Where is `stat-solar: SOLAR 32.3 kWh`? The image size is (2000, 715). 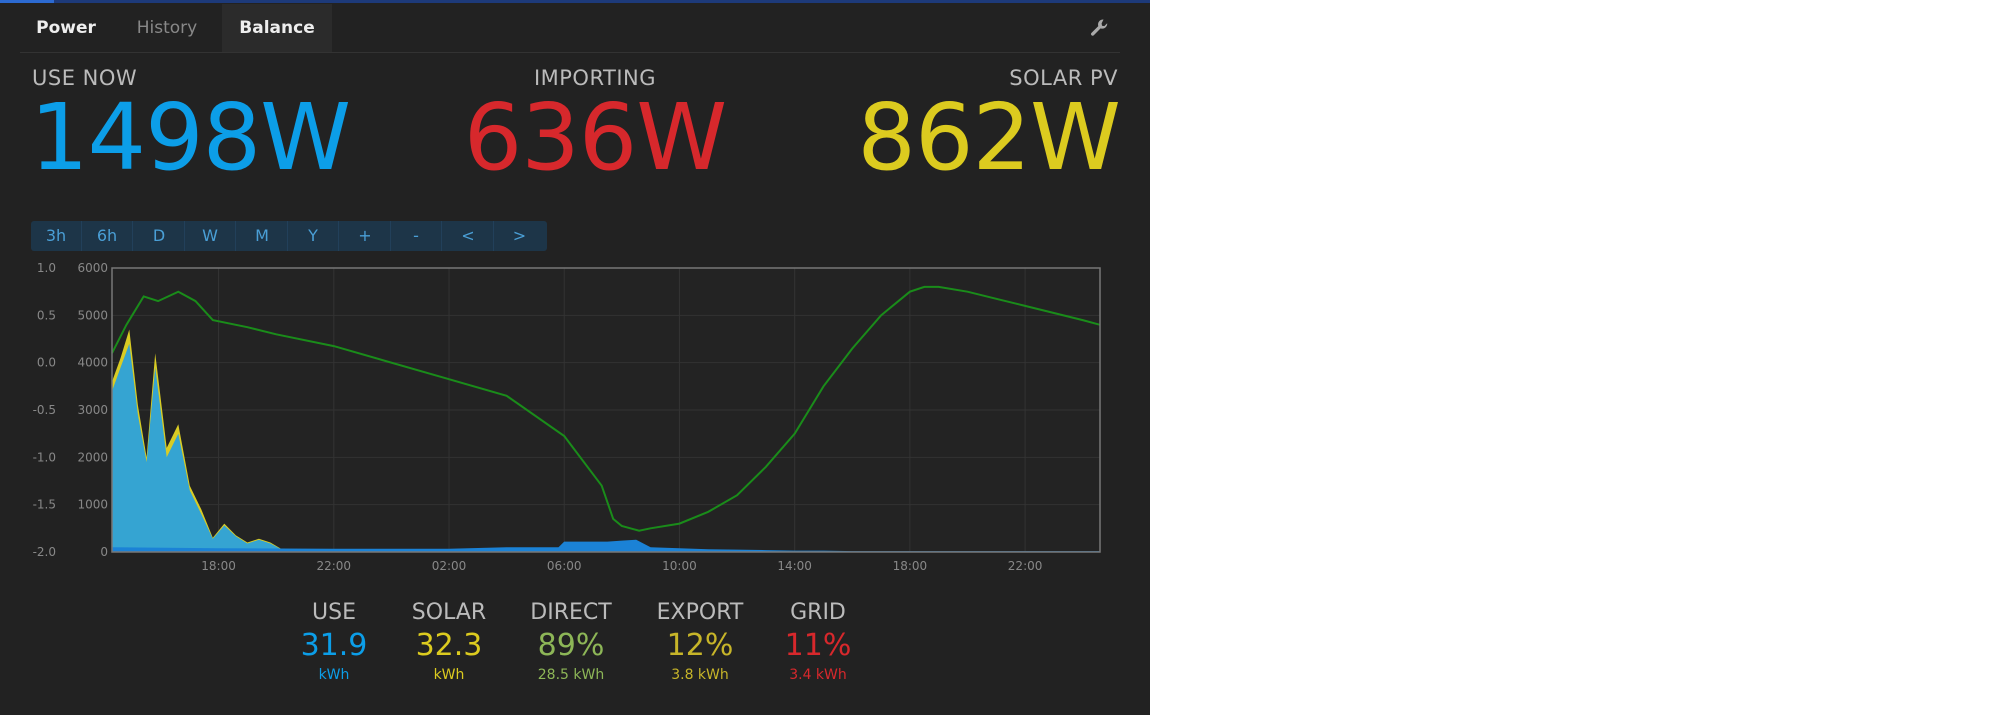 stat-solar: SOLAR 32.3 kWh is located at coordinates (449, 642).